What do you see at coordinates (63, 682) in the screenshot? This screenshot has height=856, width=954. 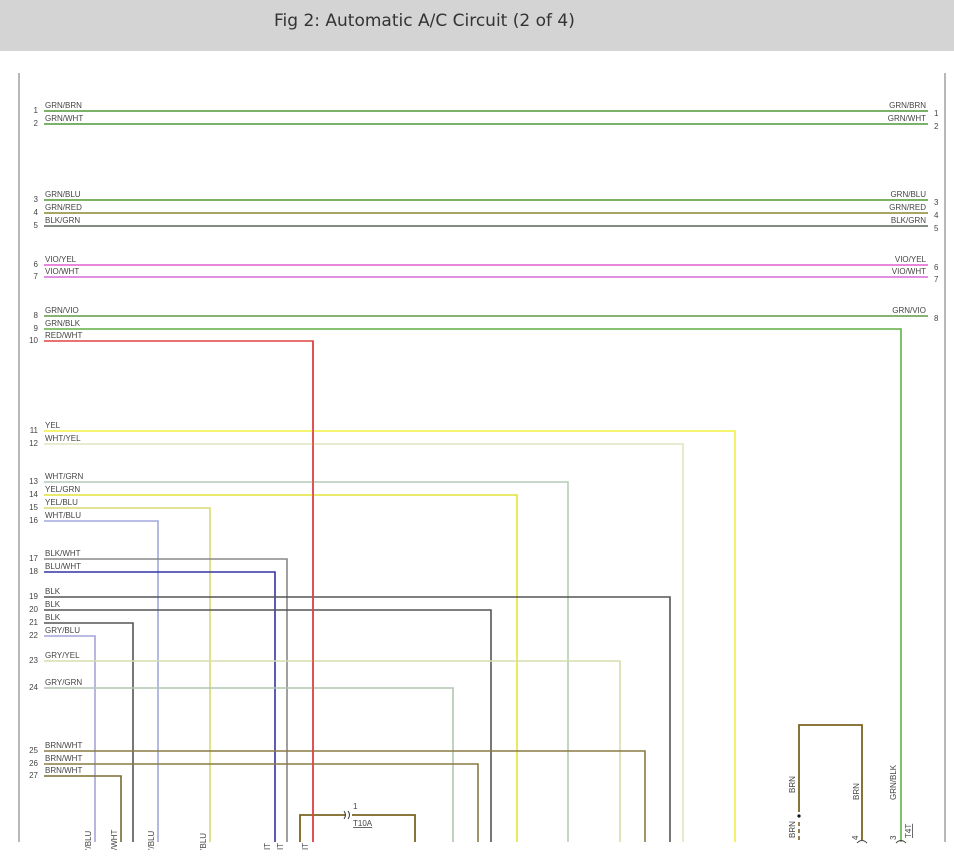 I see `wire-color-label: GRY/GRN` at bounding box center [63, 682].